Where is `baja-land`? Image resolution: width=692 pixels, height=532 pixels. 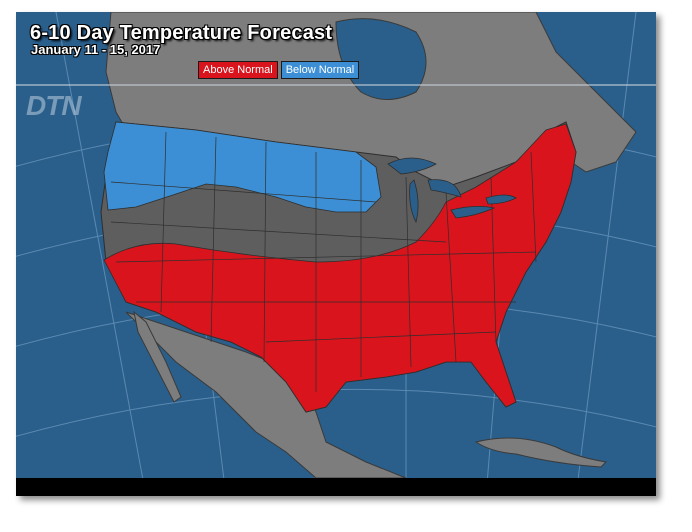 baja-land is located at coordinates (157, 356).